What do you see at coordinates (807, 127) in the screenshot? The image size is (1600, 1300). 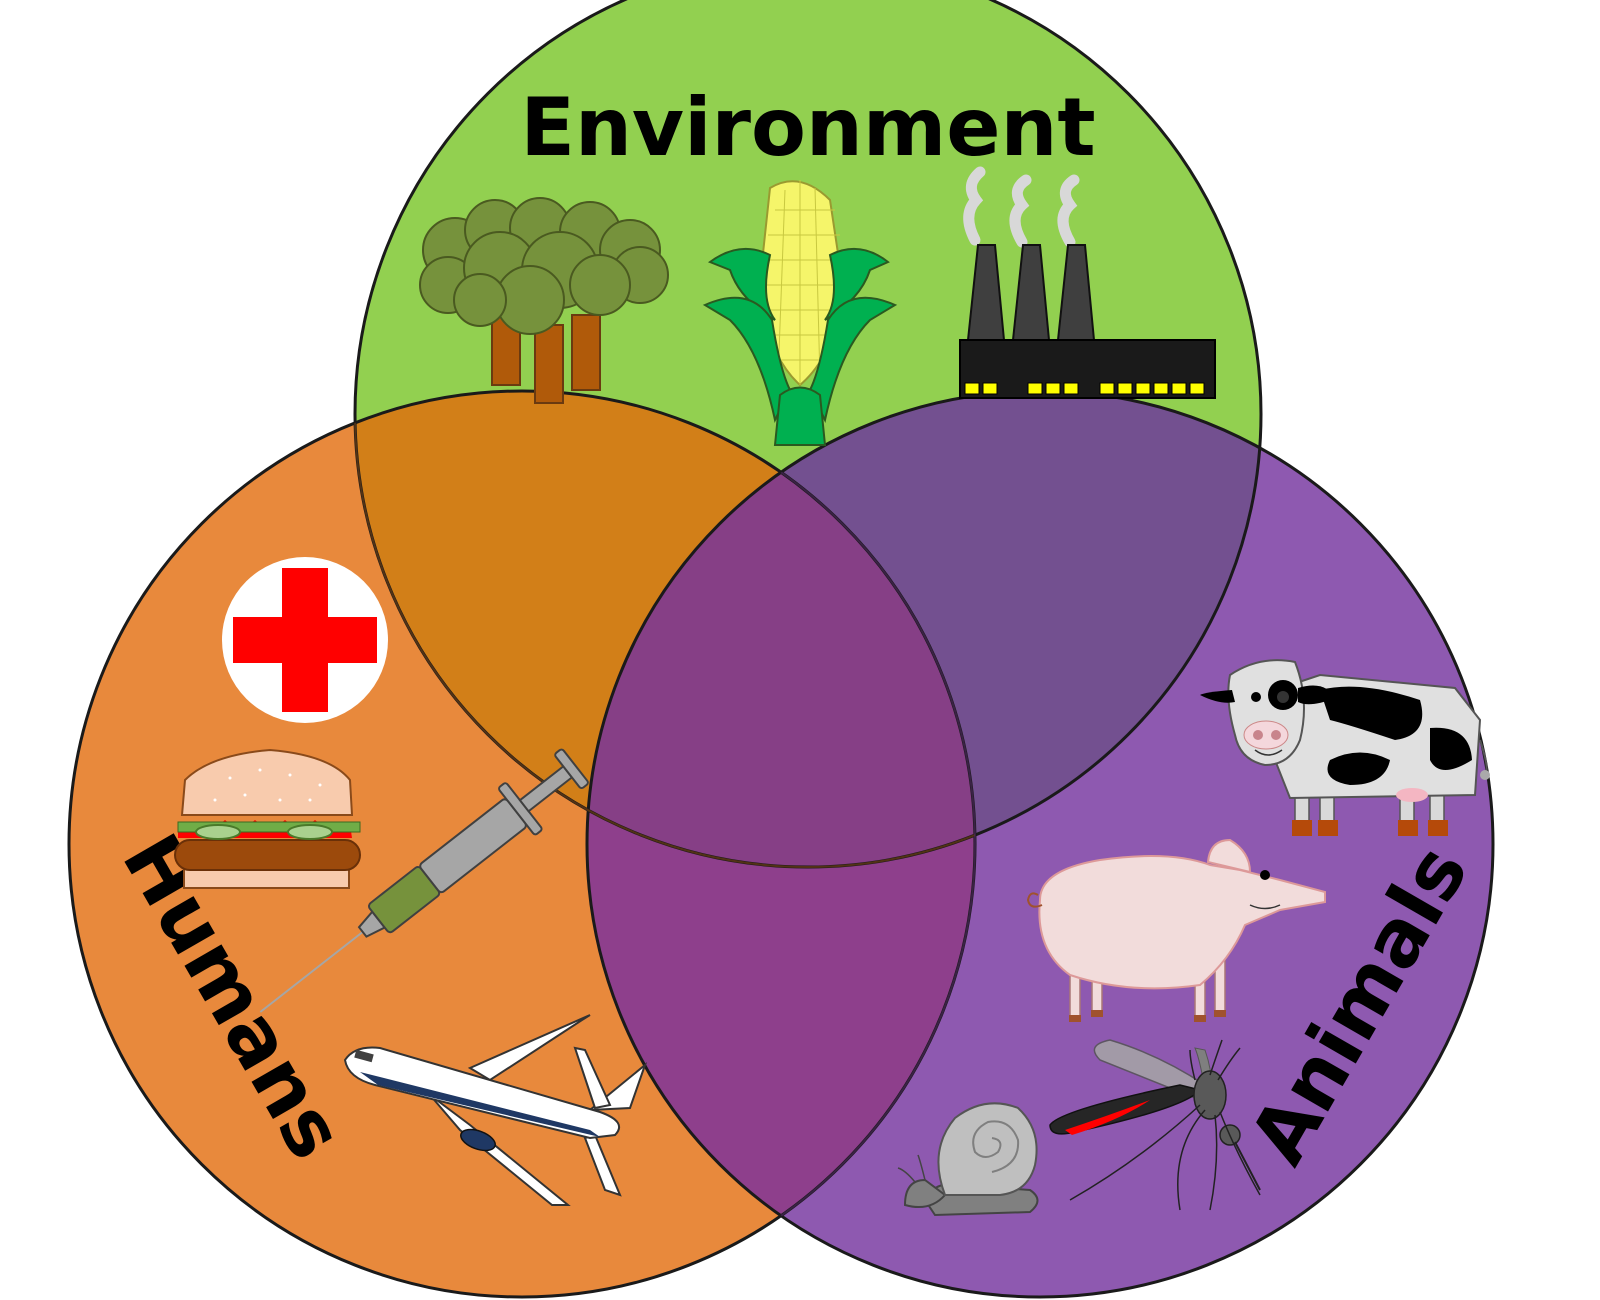 I see `environment-label: Environment` at bounding box center [807, 127].